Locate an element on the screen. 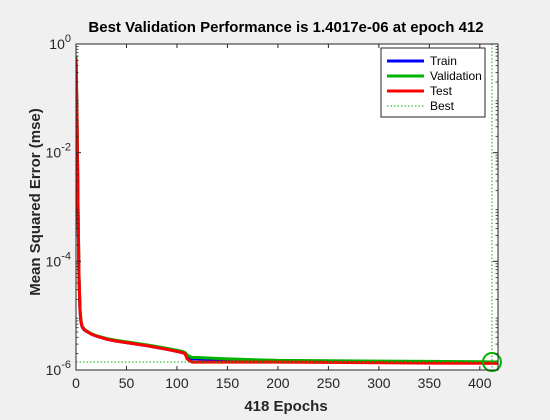 The width and height of the screenshot is (550, 420). y-axis-label: Mean Squared Error (mse) is located at coordinates (35, 202).